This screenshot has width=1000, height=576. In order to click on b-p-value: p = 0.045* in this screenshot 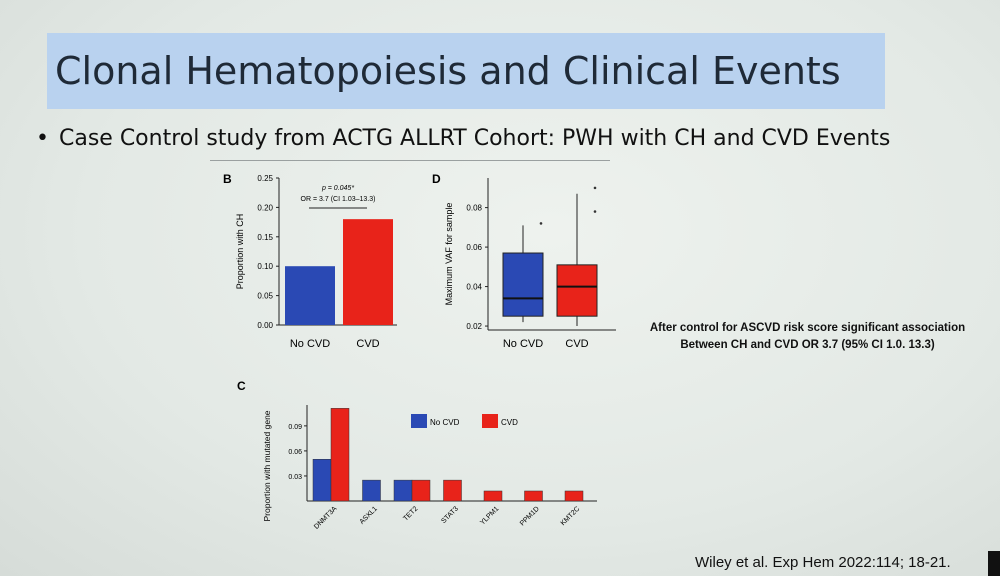, I will do `click(337, 188)`.